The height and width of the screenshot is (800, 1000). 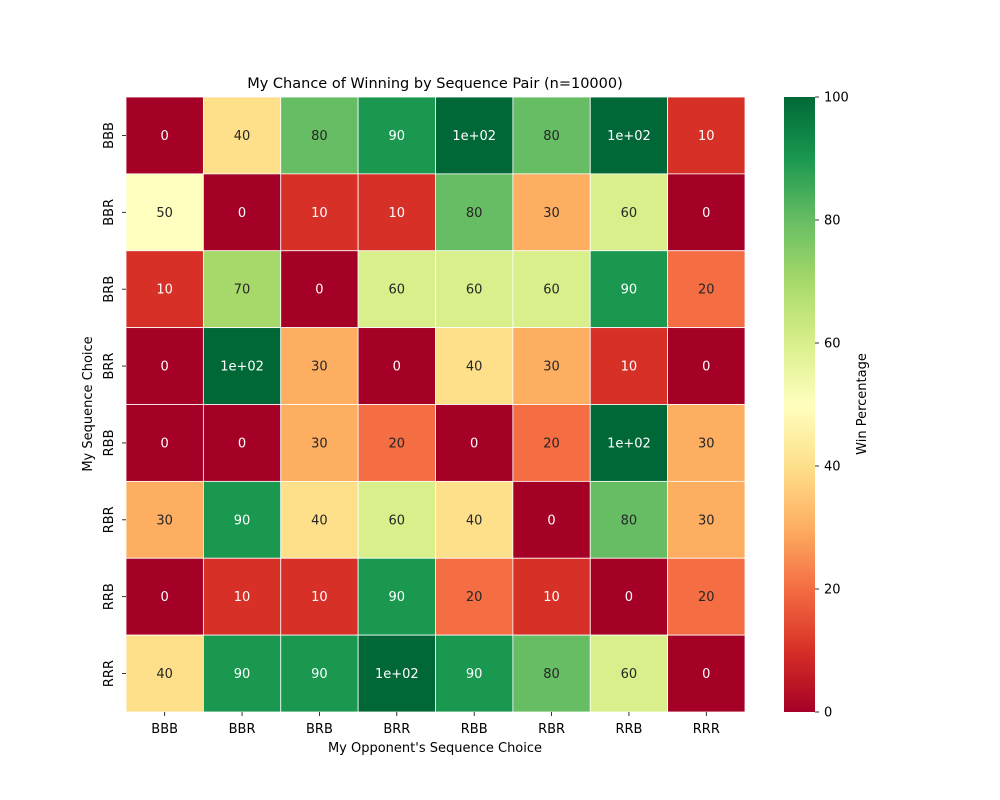 I want to click on x-axis-label: My Opponent's Sequence Choice, so click(x=435, y=748).